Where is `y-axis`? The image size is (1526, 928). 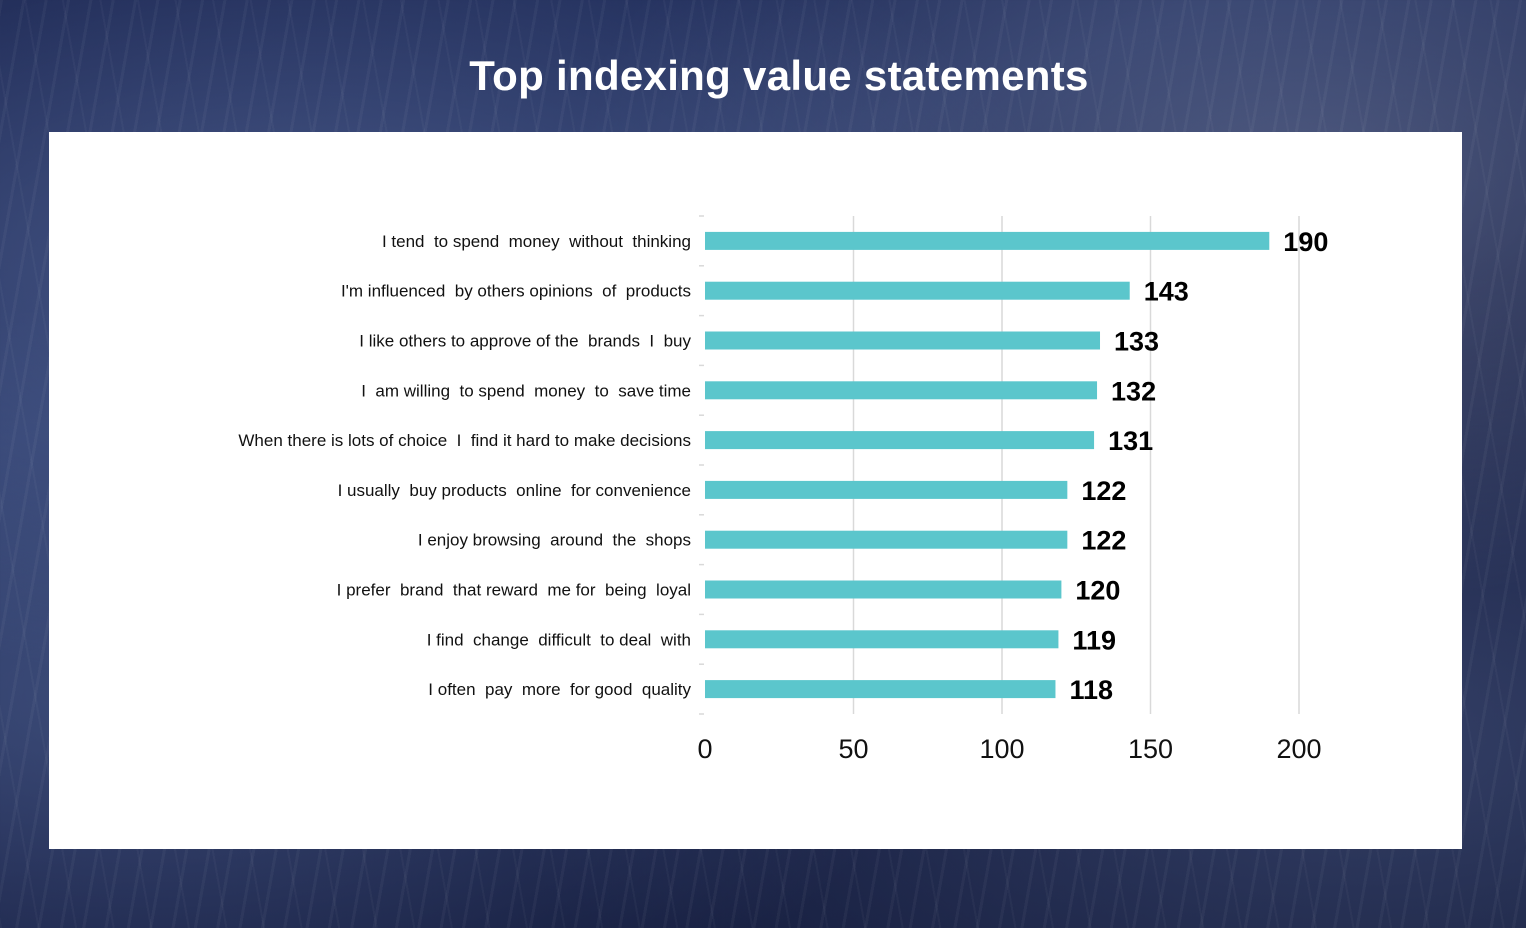 y-axis is located at coordinates (701, 465).